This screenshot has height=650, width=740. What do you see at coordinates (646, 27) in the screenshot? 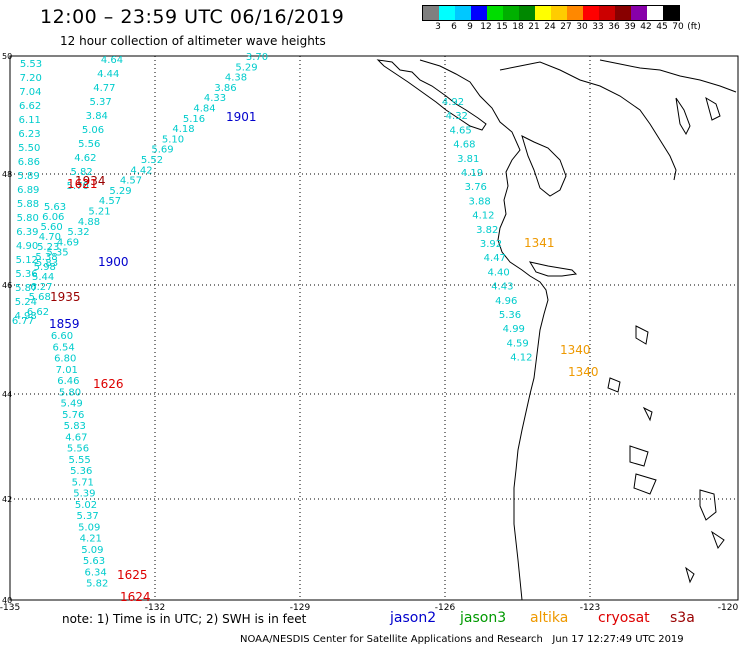
I see `colorbar-label: 42` at bounding box center [646, 27].